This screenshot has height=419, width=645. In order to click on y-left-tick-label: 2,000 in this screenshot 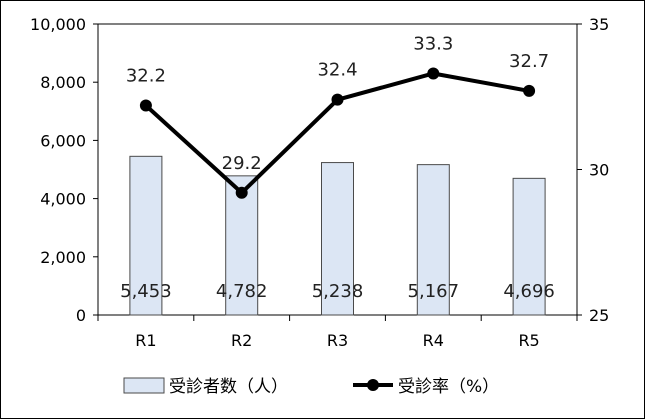, I will do `click(63, 257)`.